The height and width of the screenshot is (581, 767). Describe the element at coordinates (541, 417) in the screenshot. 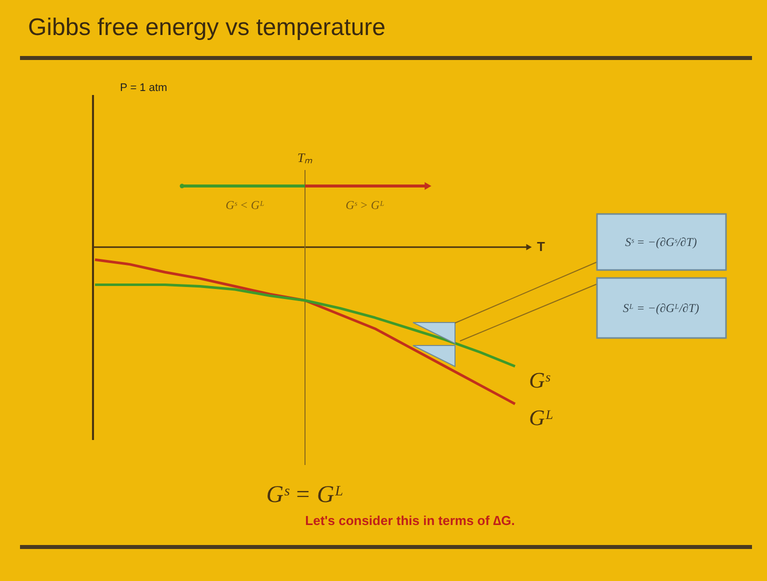

I see `series-label: Gᴸ` at that location.